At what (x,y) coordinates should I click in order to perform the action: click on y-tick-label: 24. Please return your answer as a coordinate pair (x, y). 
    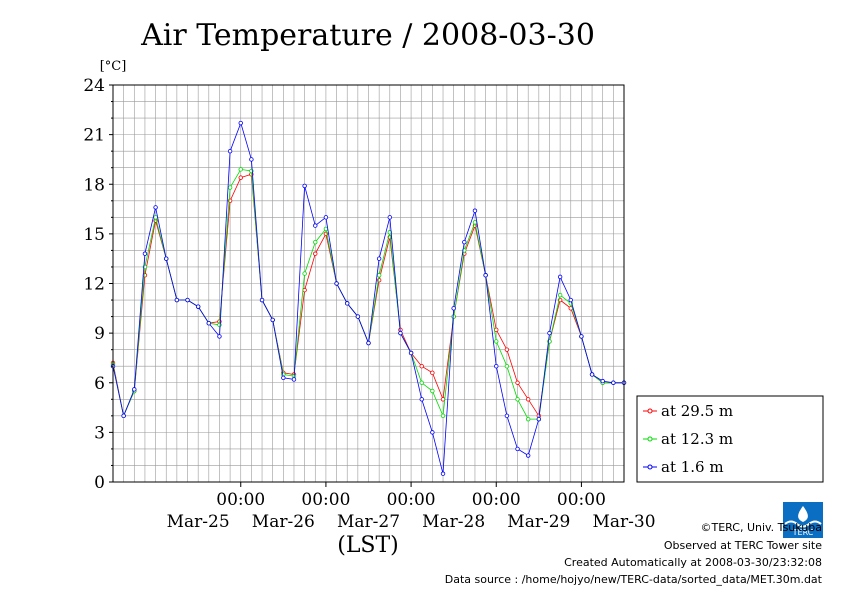
    Looking at the image, I should click on (94, 86).